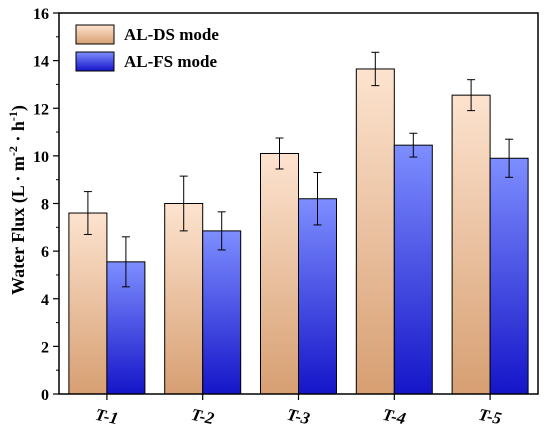 This screenshot has height=444, width=550. What do you see at coordinates (41, 157) in the screenshot?
I see `y-tick-label: 10` at bounding box center [41, 157].